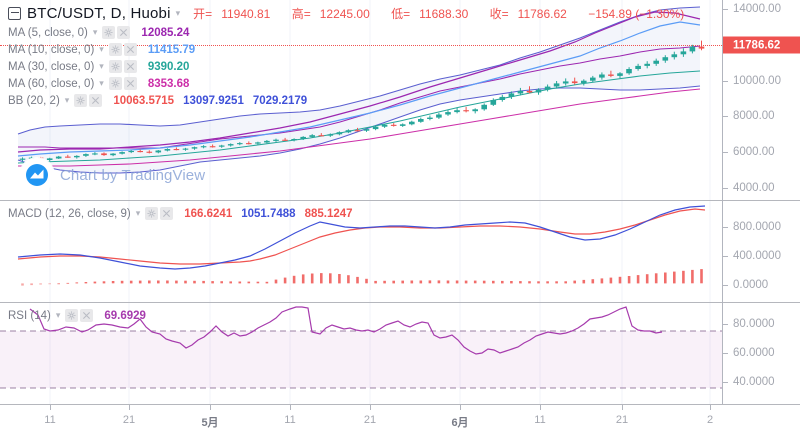 This screenshot has height=434, width=800. Describe the element at coordinates (350, 32) in the screenshot. I see `indicator-row-0: MA (5, close, 0) ▾ 12085.24` at that location.